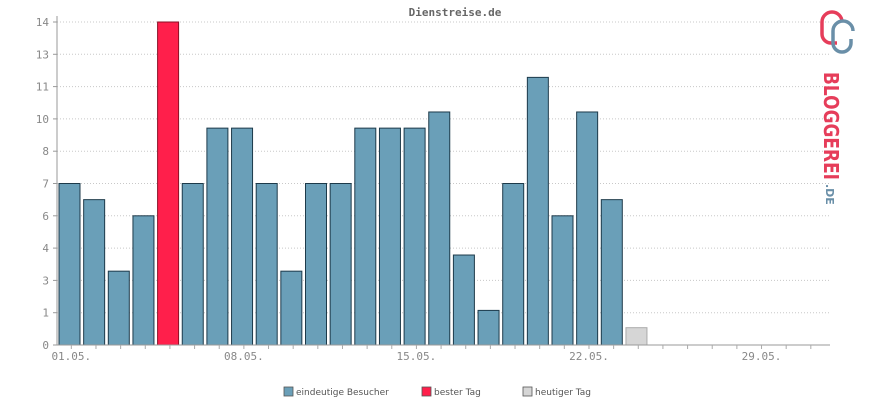 Image resolution: width=870 pixels, height=400 pixels. Describe the element at coordinates (829, 194) in the screenshot. I see `logo-suffix: .DE` at that location.